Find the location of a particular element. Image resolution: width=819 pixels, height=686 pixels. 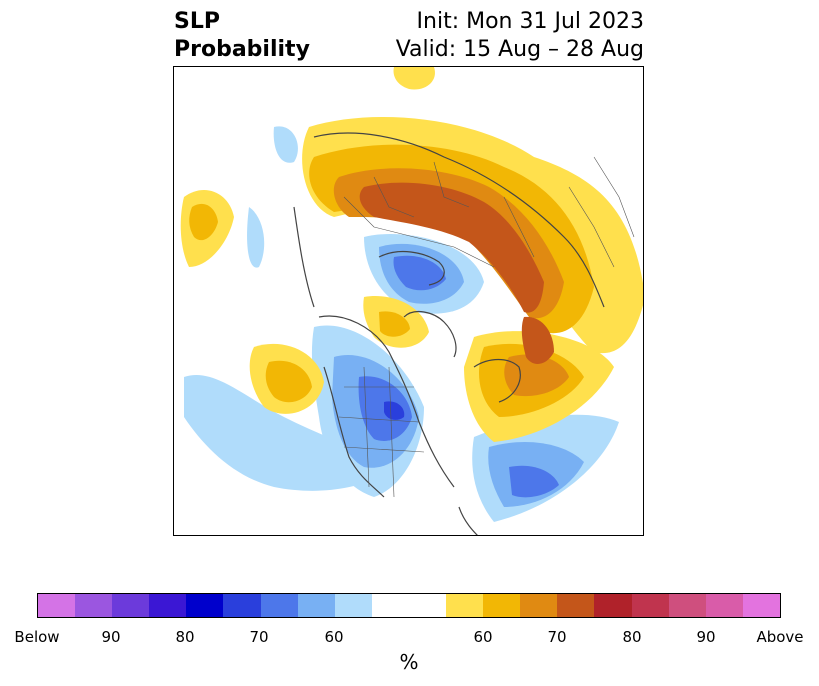

map-region-below-60-northpac is located at coordinates (285, 144).